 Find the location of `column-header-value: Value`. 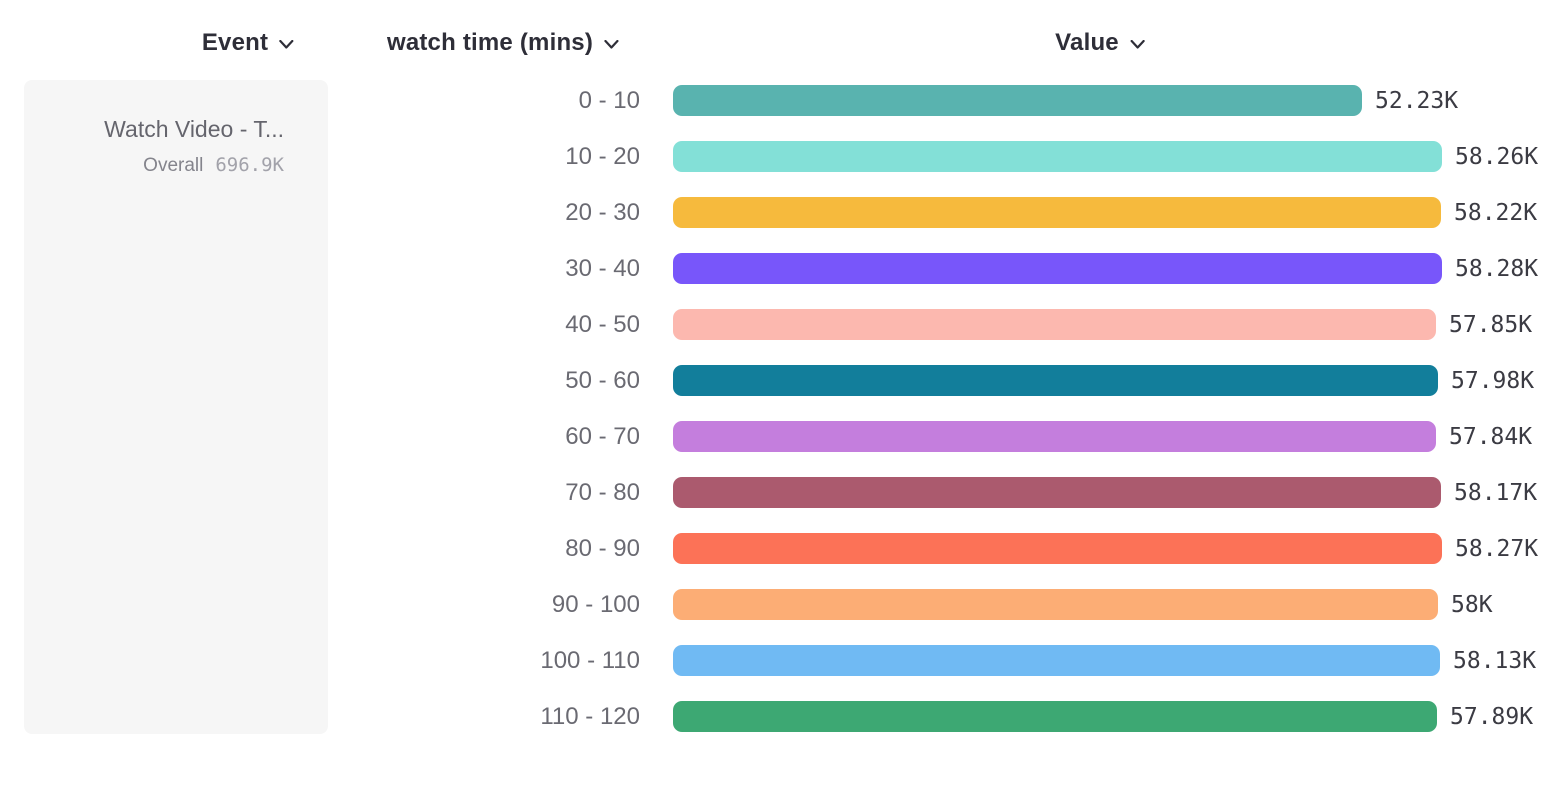

column-header-value: Value is located at coordinates (1100, 43).